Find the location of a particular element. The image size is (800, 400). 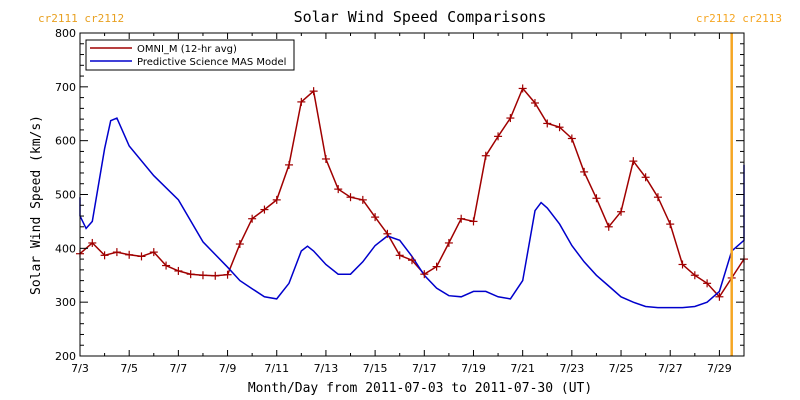

rotation-label: cr2112 cr2113 is located at coordinates (739, 18).